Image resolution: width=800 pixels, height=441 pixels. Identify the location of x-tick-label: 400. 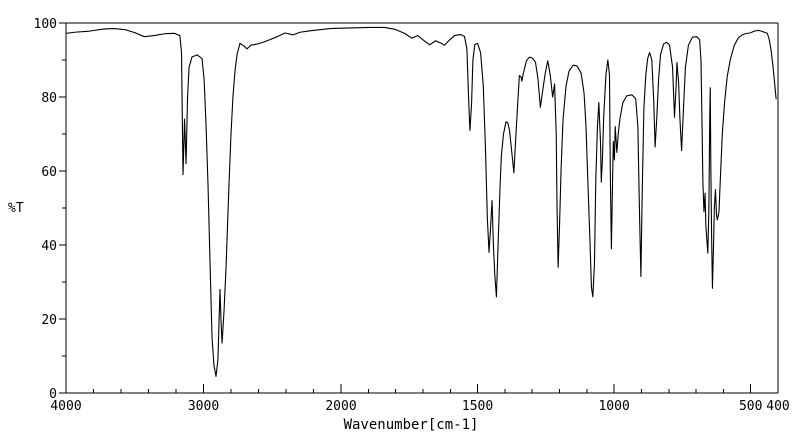
(777, 406).